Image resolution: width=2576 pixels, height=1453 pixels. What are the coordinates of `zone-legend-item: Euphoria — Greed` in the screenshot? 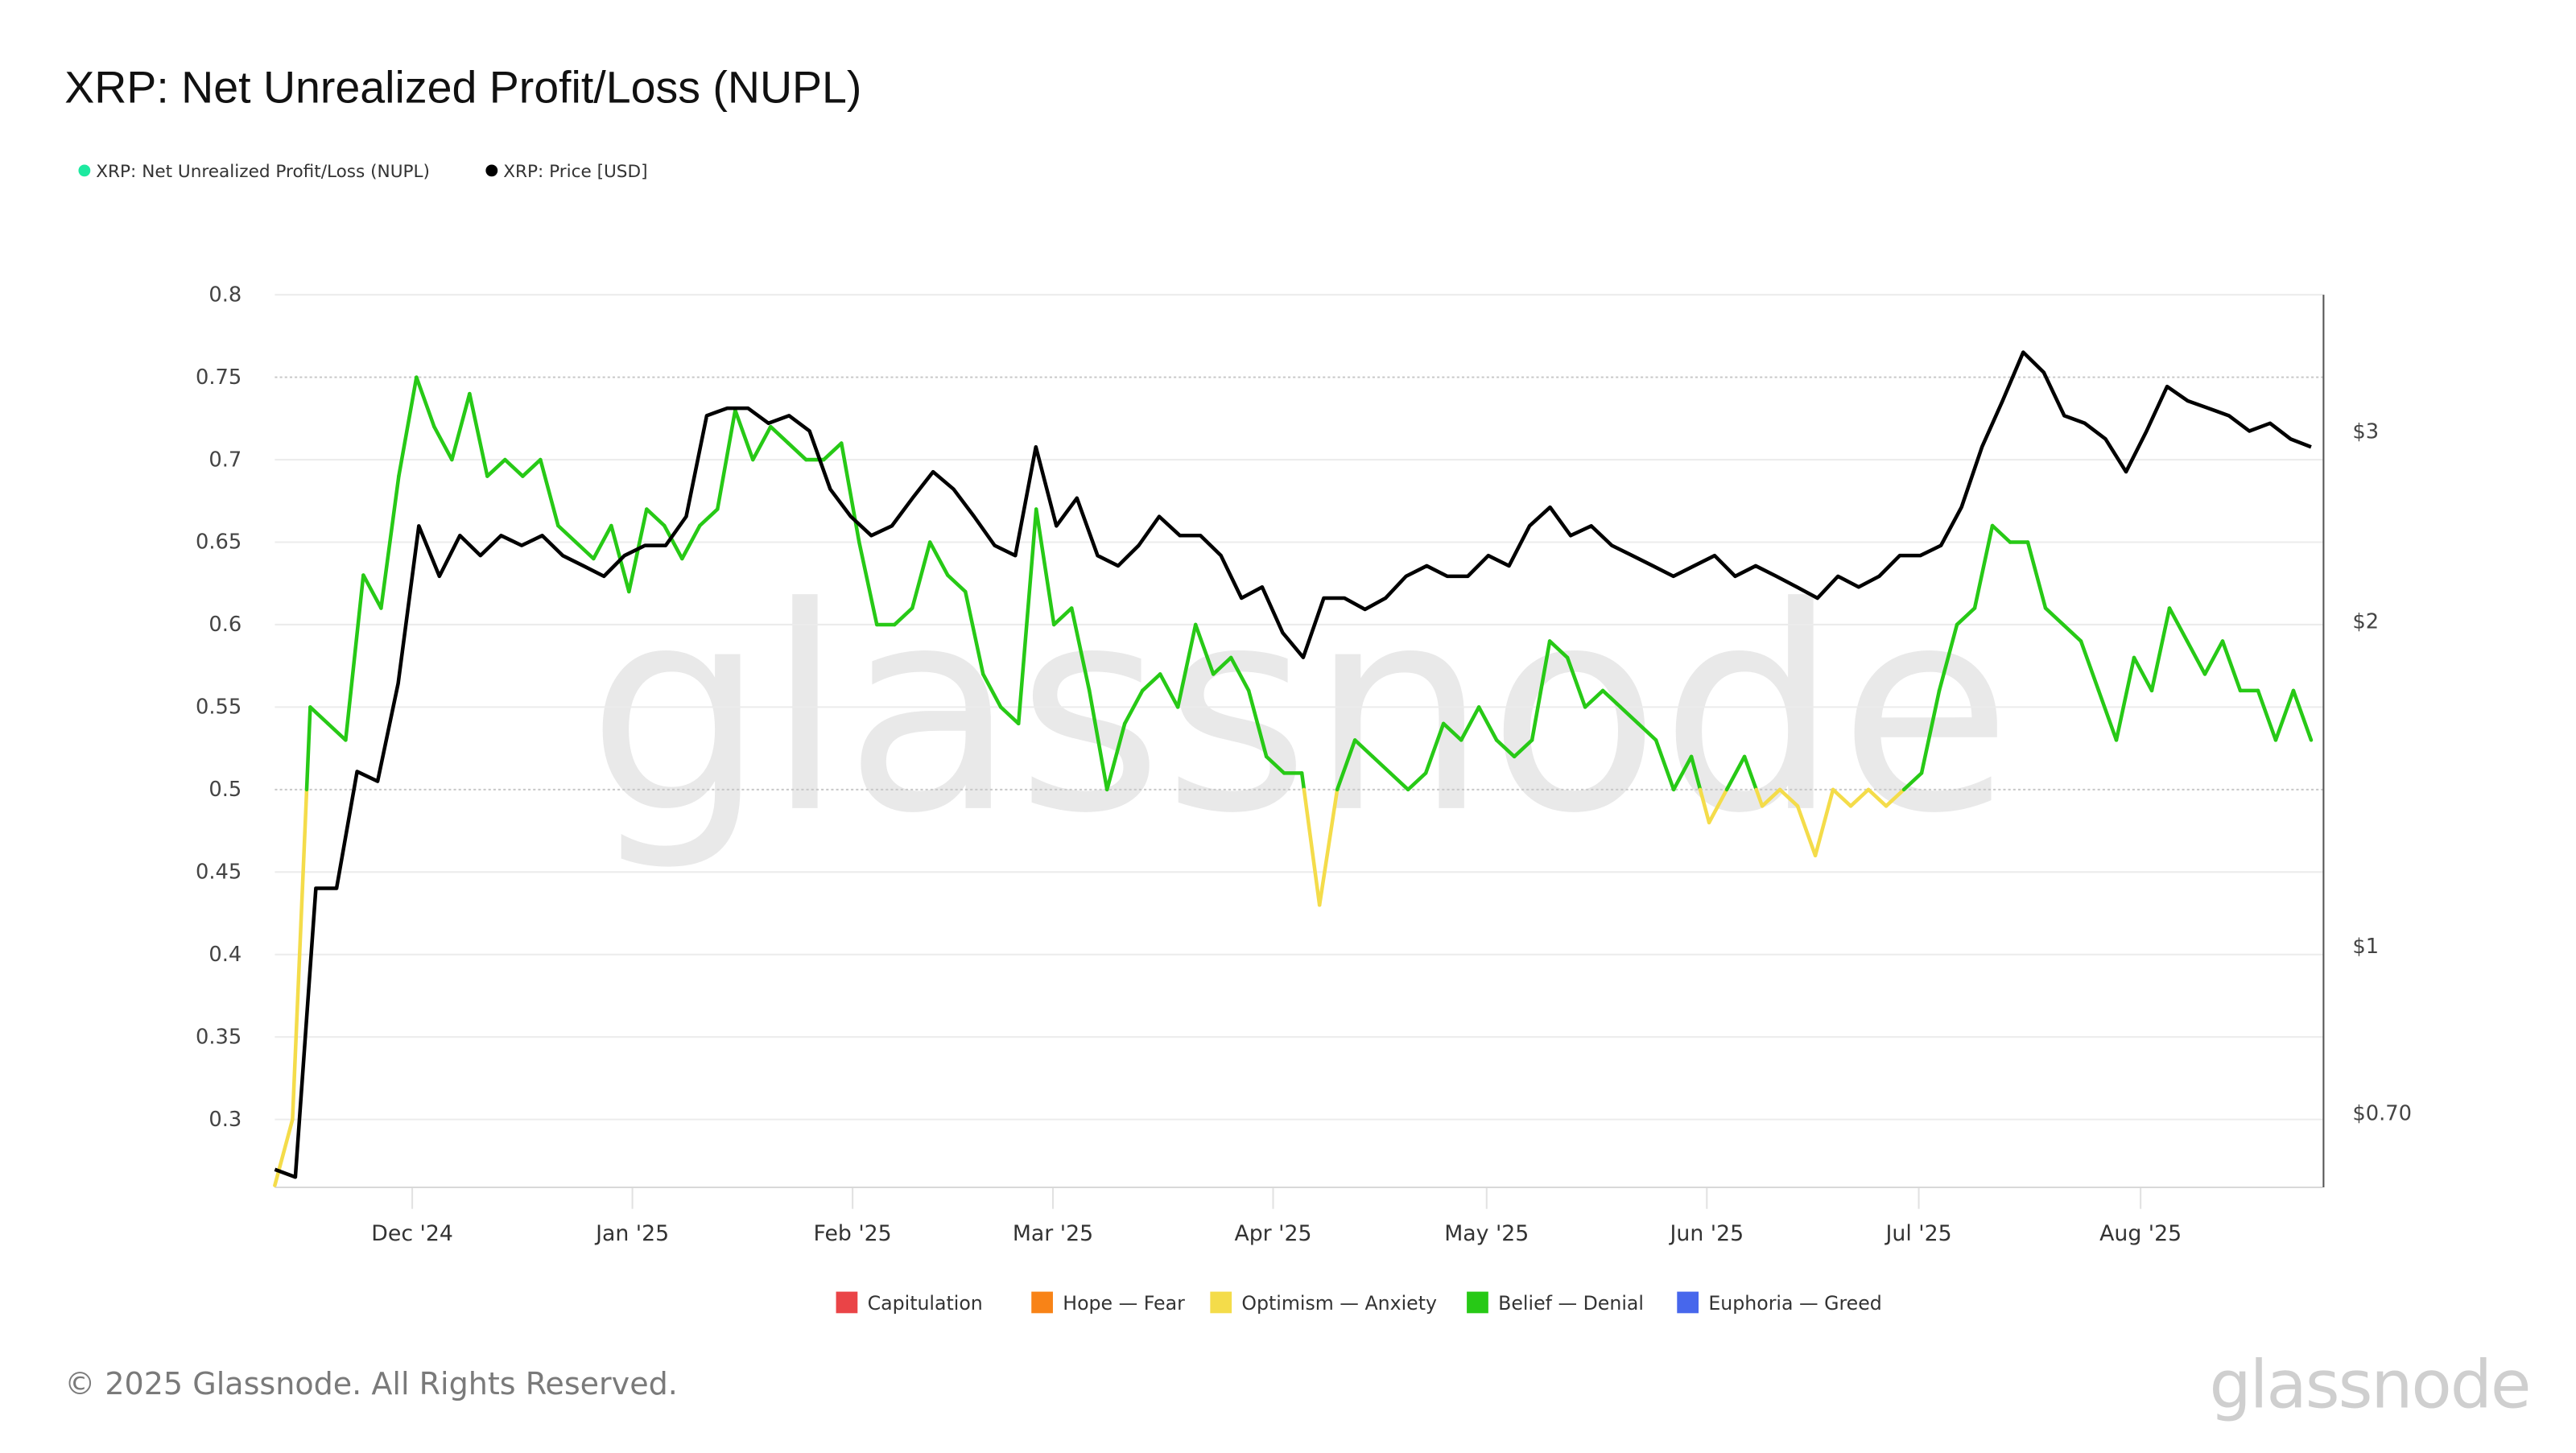 It's located at (1779, 1303).